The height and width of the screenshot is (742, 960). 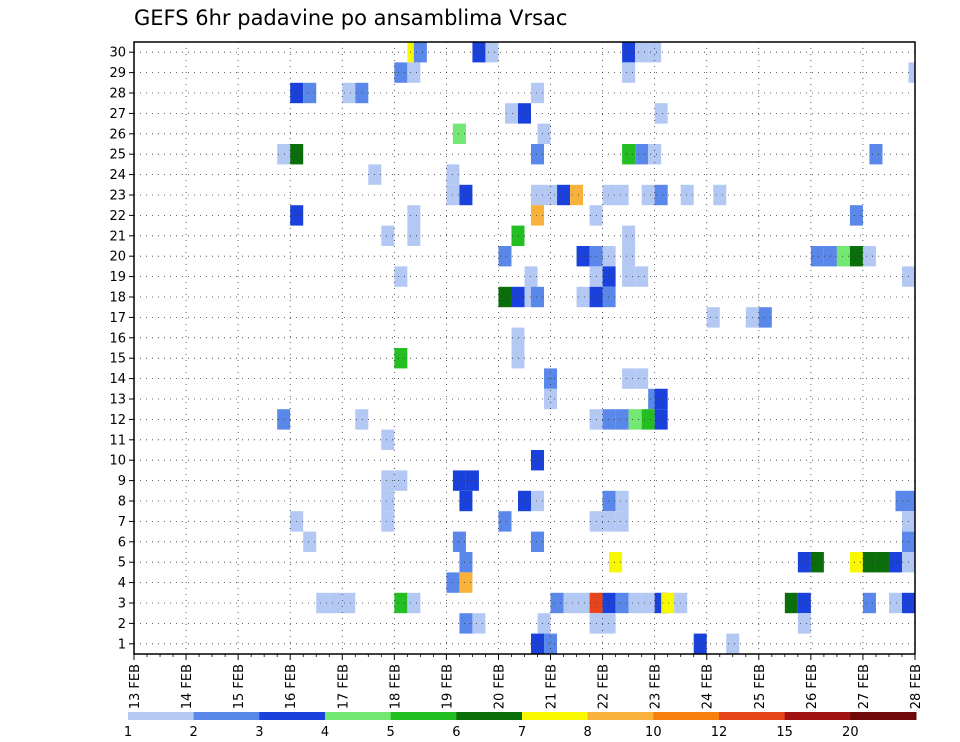 I want to click on y-tick-label: 7, so click(x=122, y=522).